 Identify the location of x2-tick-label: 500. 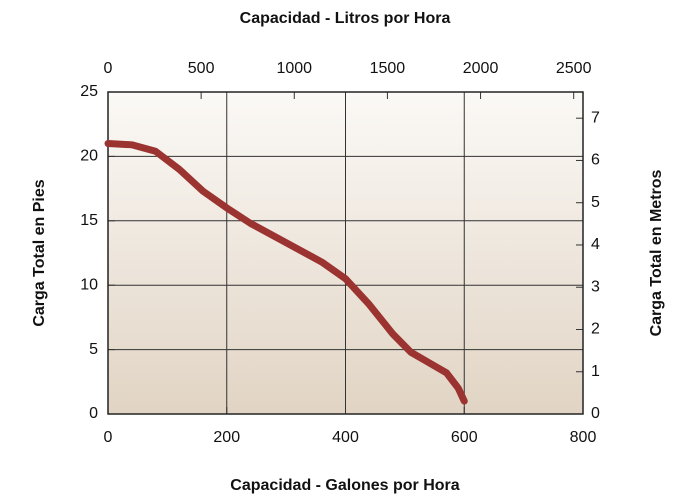
(201, 68).